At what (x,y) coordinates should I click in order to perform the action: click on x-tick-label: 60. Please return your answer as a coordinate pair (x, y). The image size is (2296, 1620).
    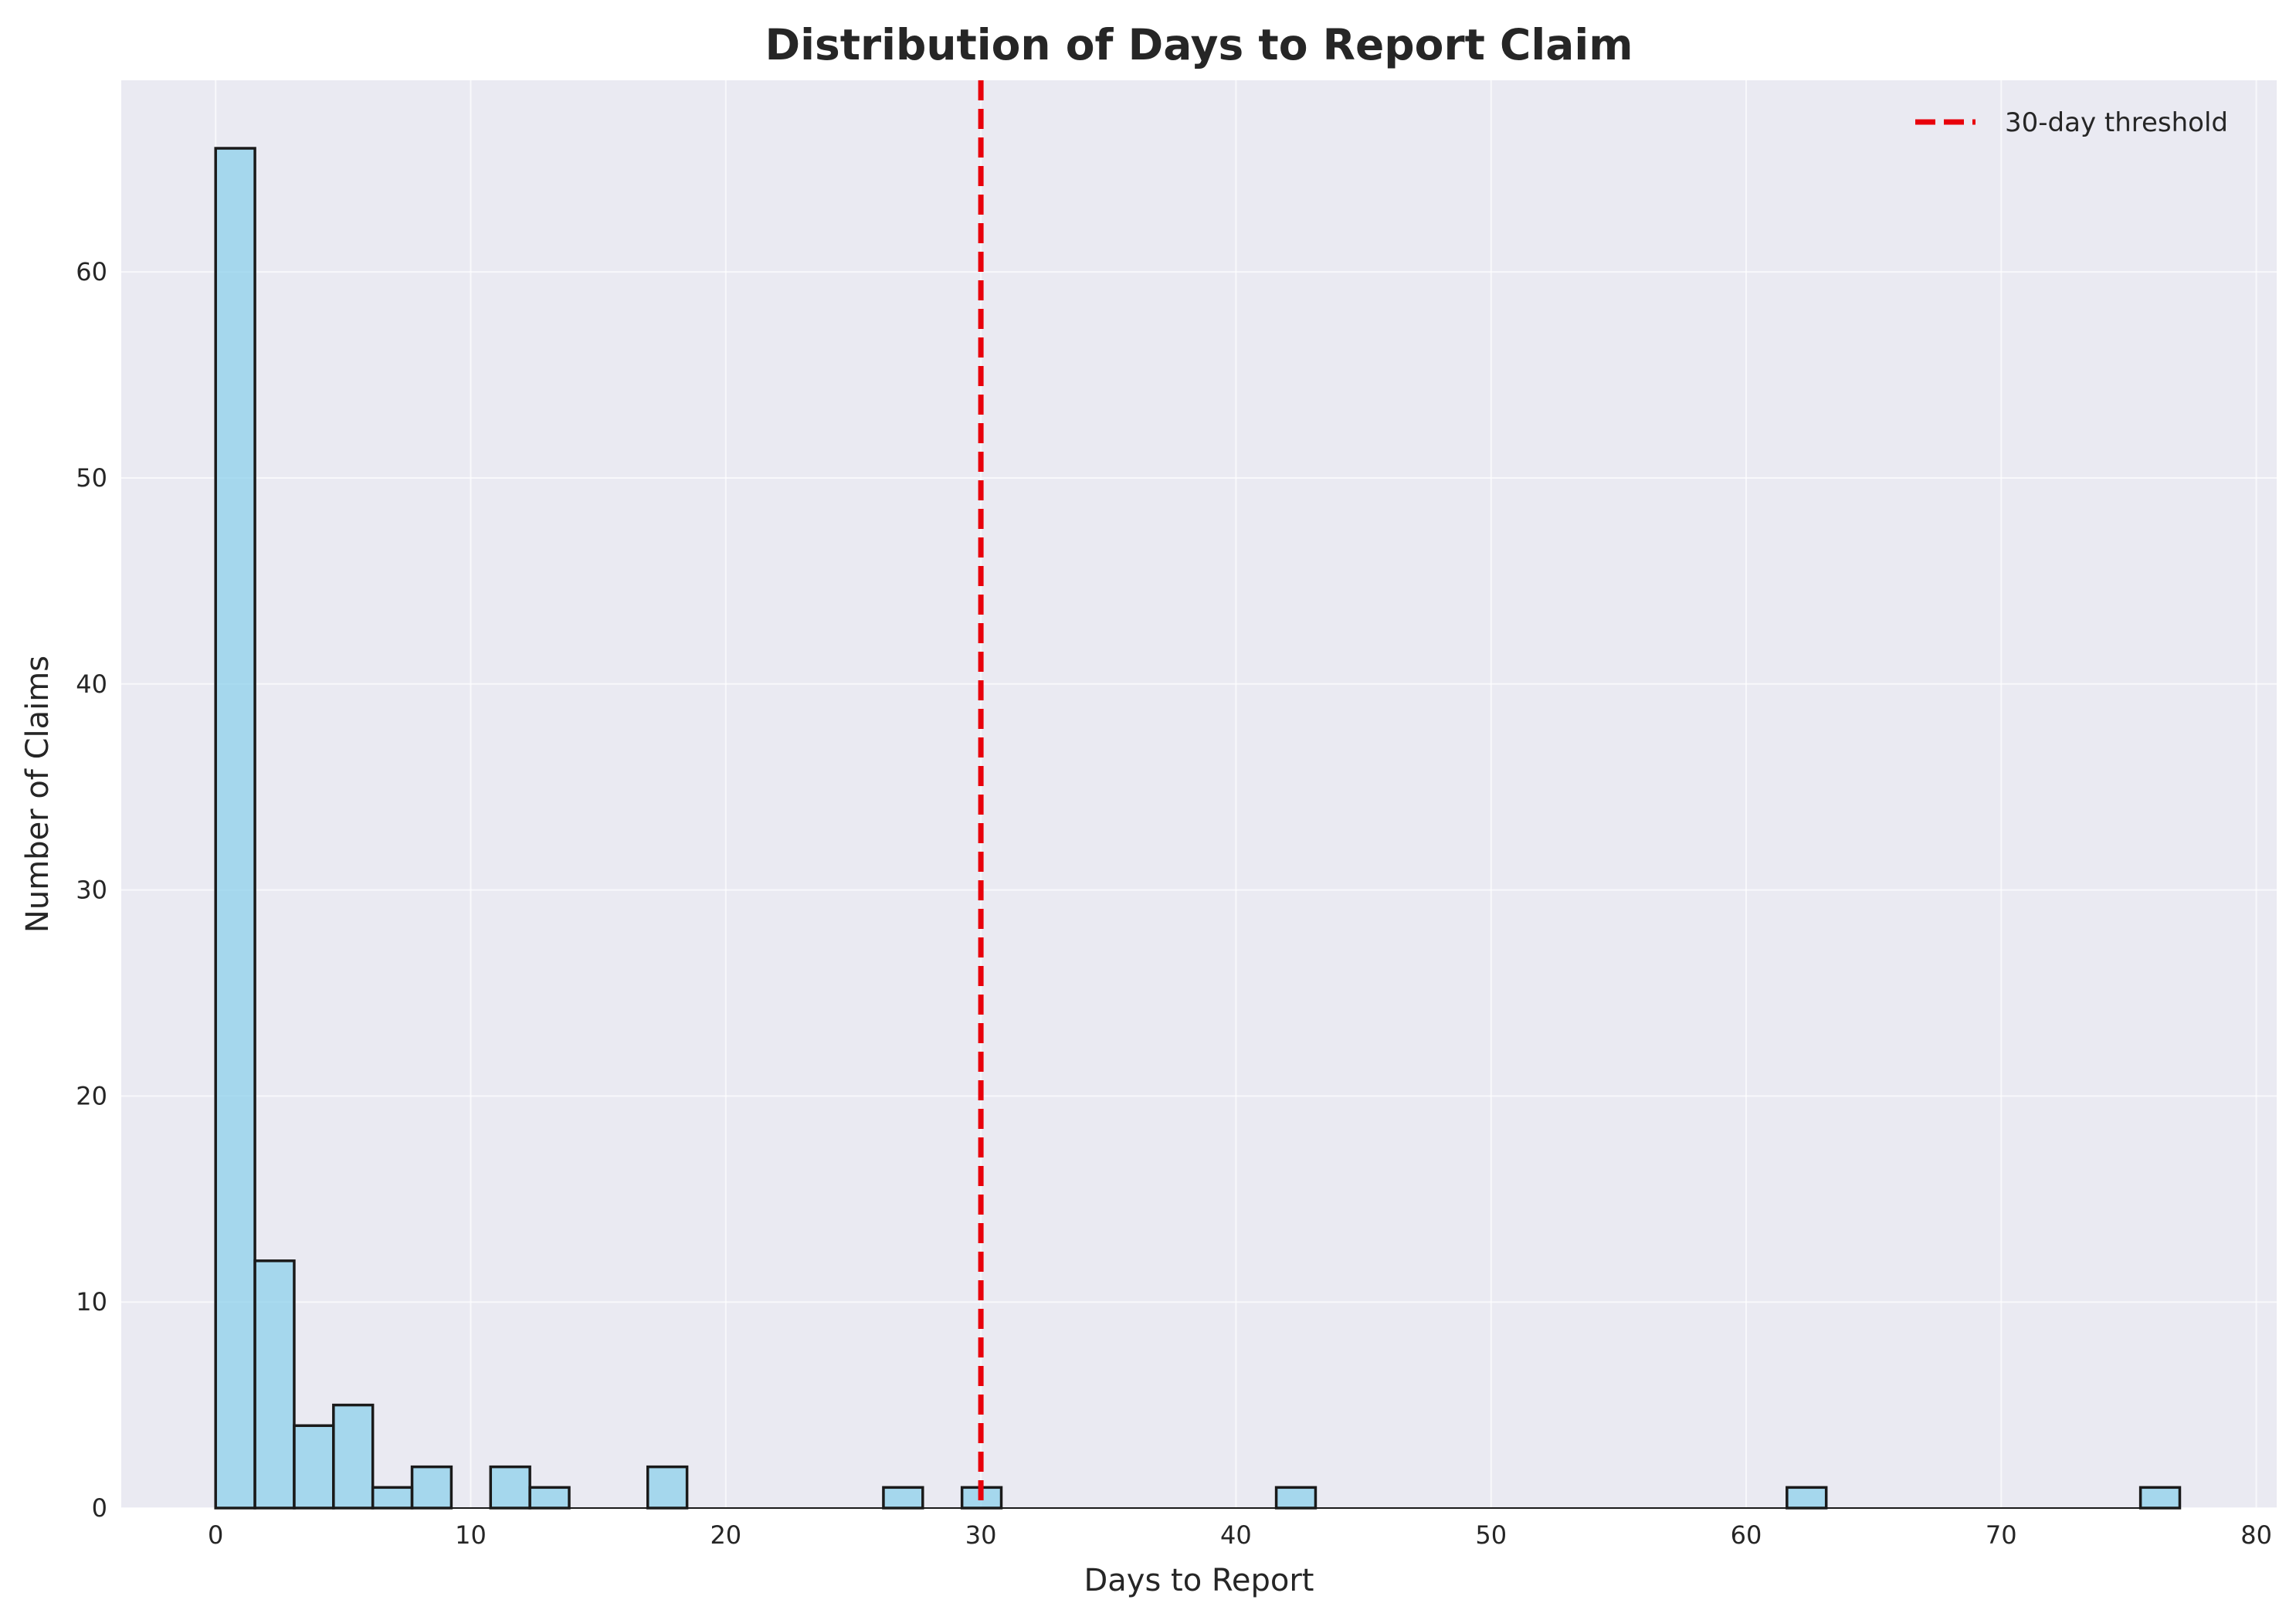
    Looking at the image, I should click on (1746, 1535).